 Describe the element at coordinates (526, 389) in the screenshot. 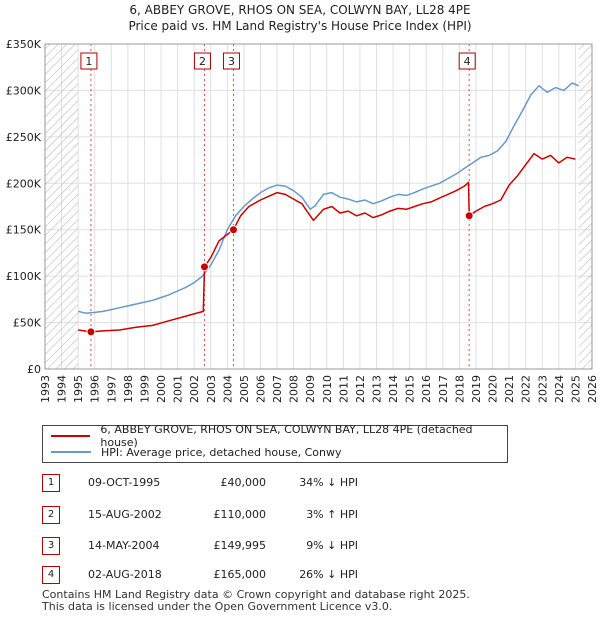

I see `x-tick-label: 2022` at that location.